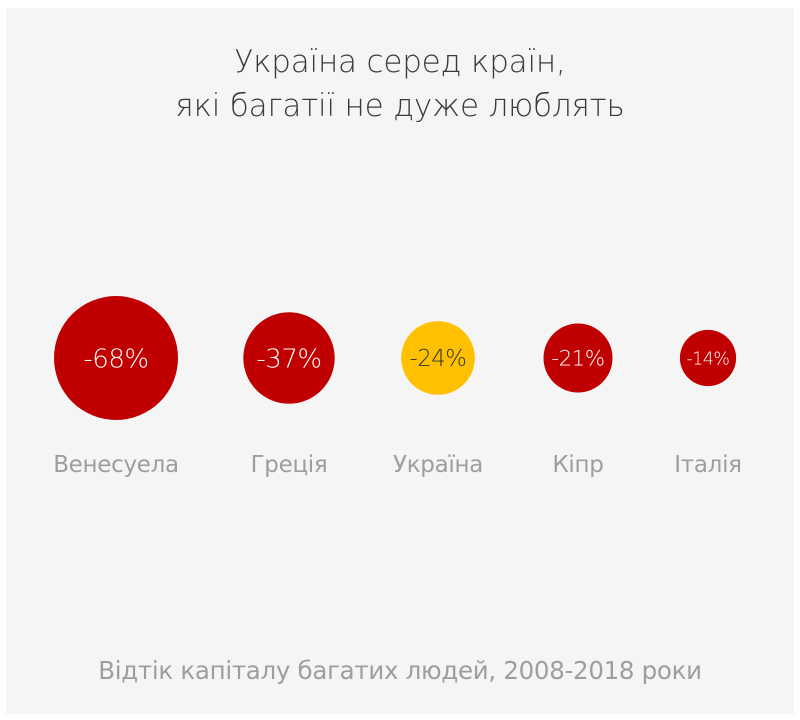  Describe the element at coordinates (400, 62) in the screenshot. I see `chart-title-line-1: Україна серед країн,` at that location.